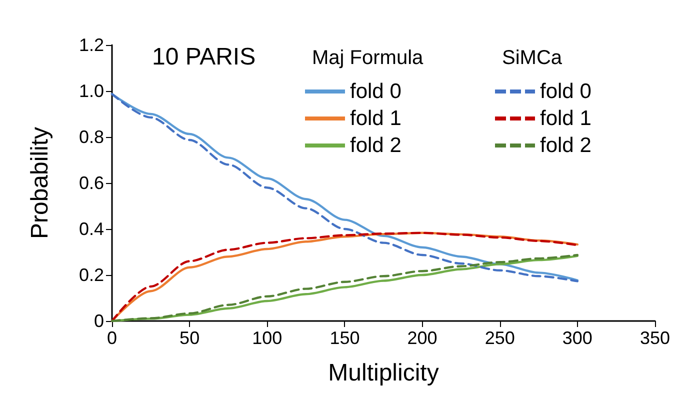 This screenshot has width=696, height=405. Describe the element at coordinates (91, 91) in the screenshot. I see `y-tick-label: 1.0` at that location.